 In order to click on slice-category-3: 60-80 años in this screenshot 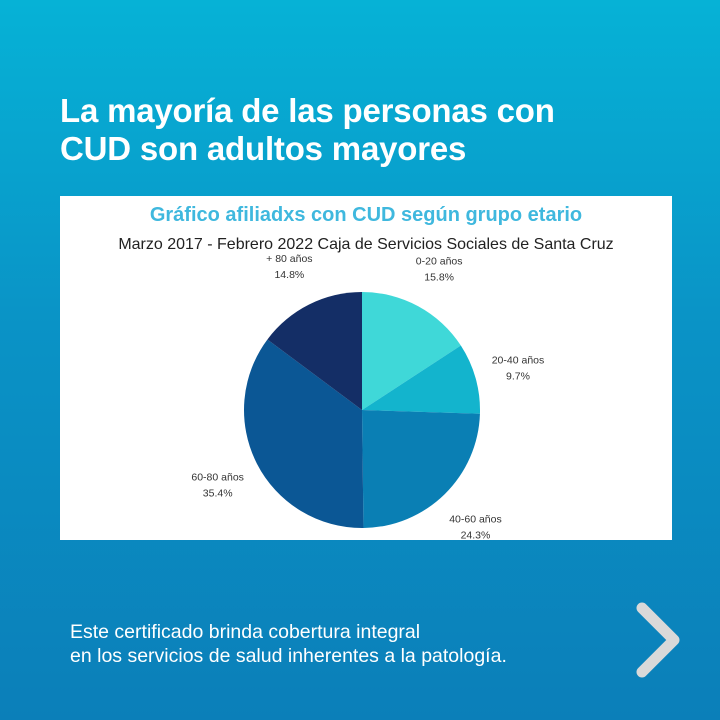, I will do `click(217, 478)`.